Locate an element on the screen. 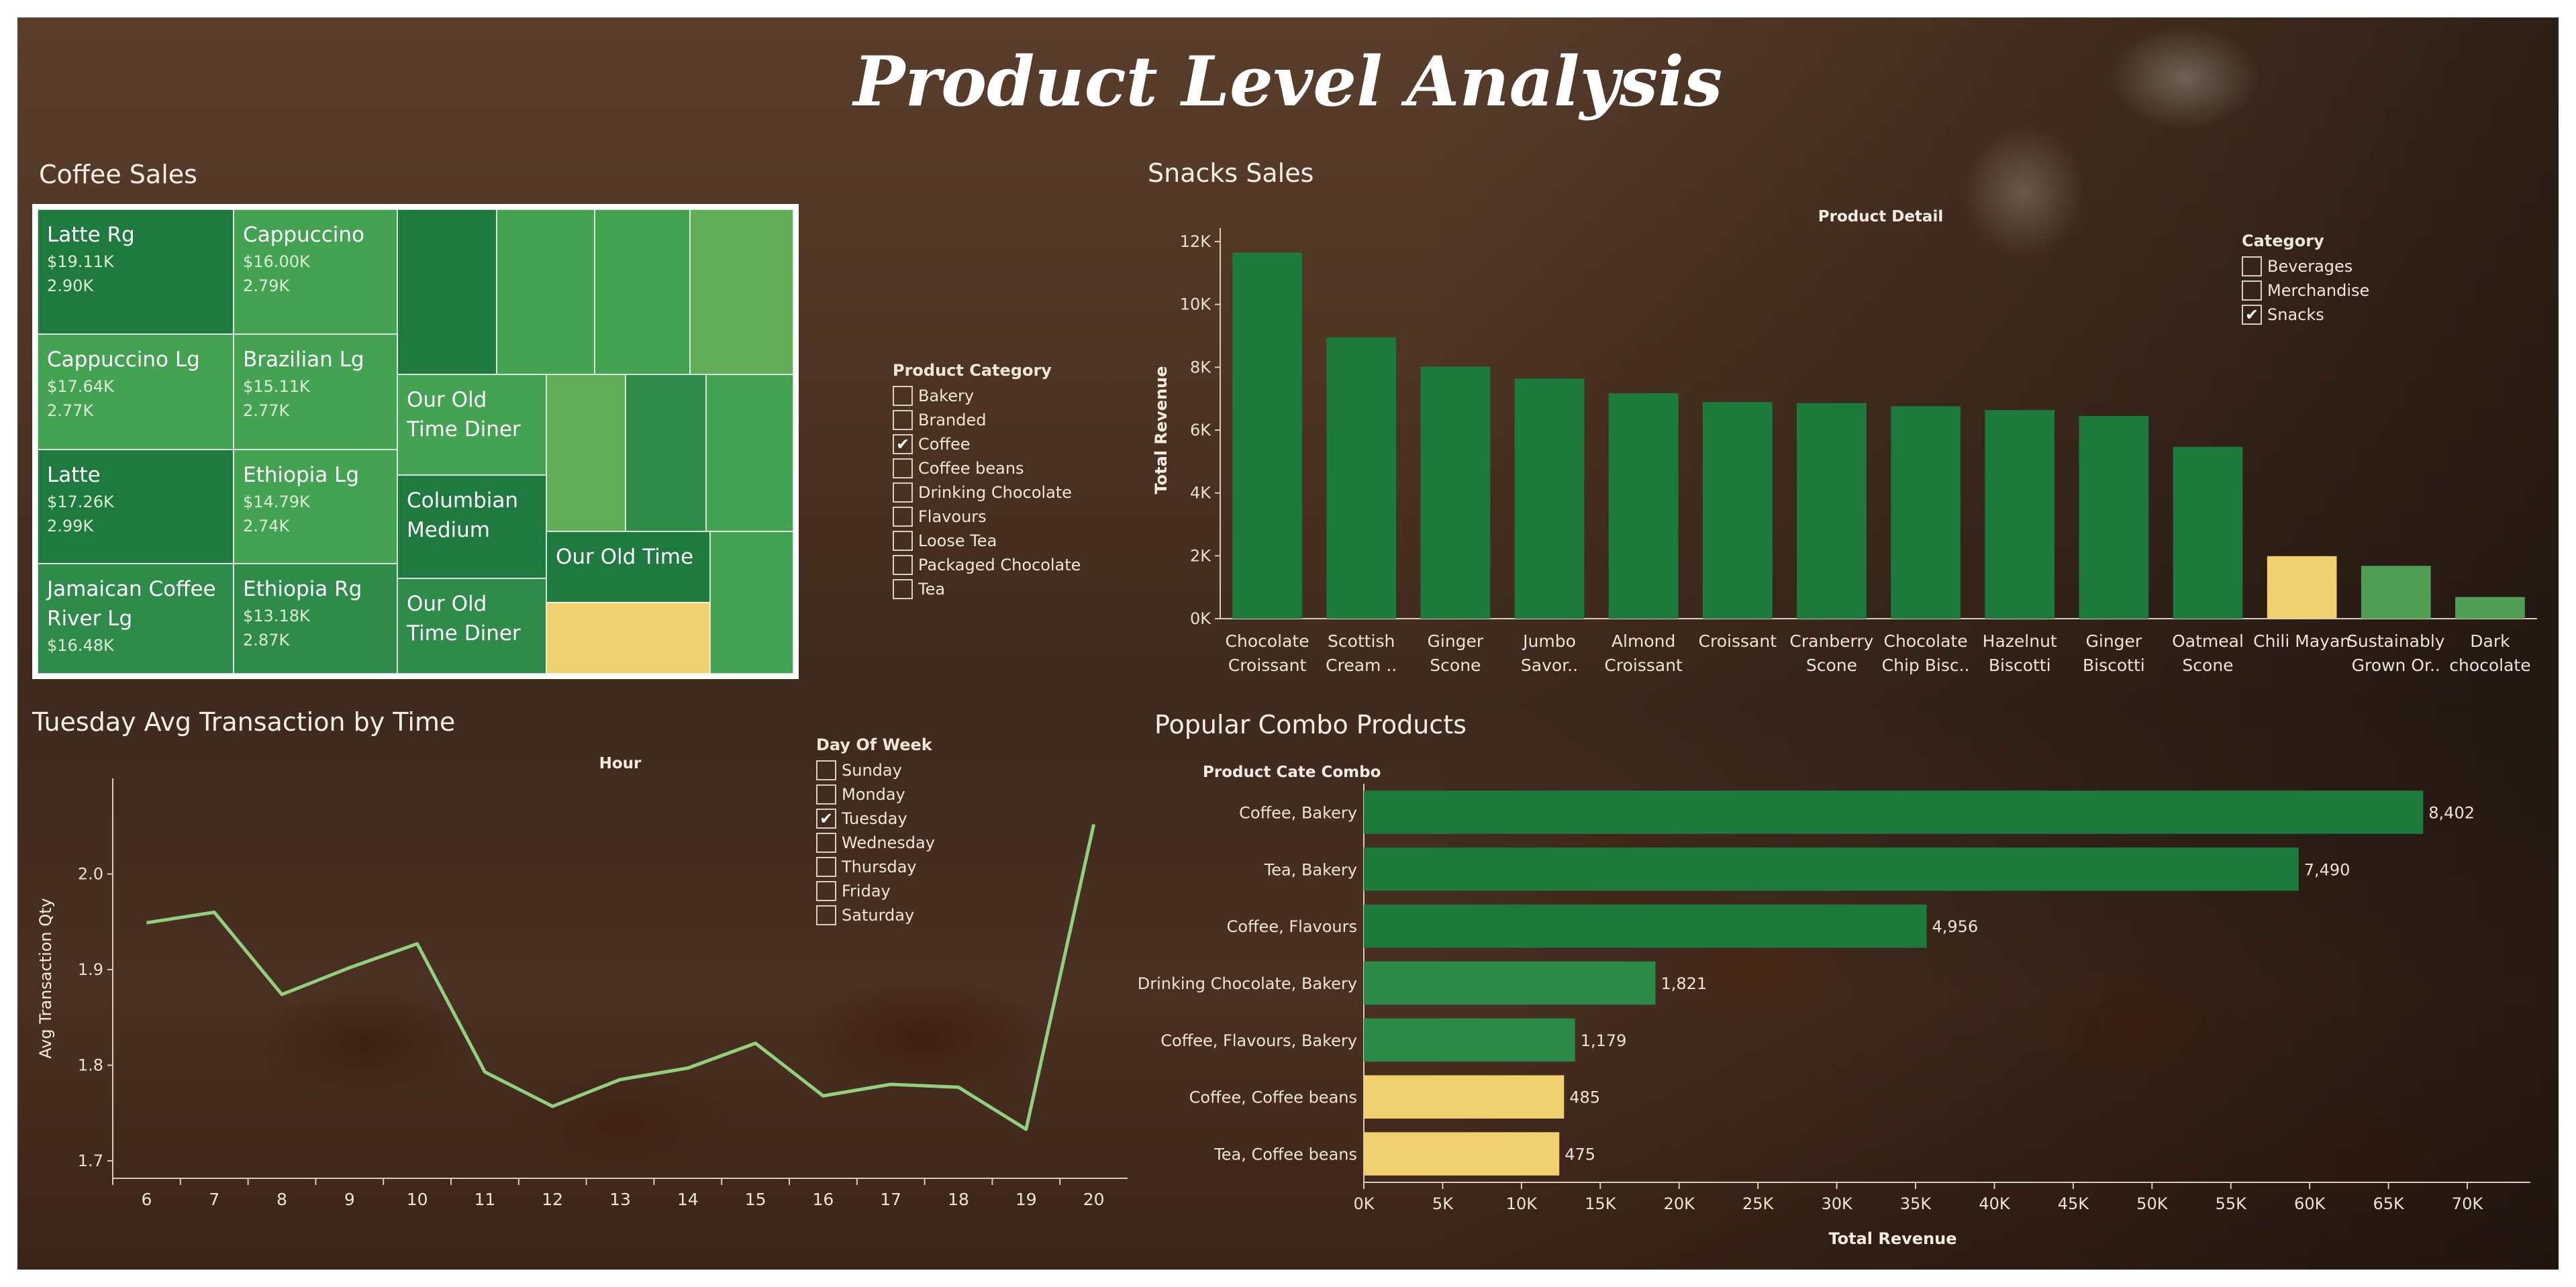 This screenshot has height=1287, width=2576. line-x-tick-label: 14 is located at coordinates (688, 1199).